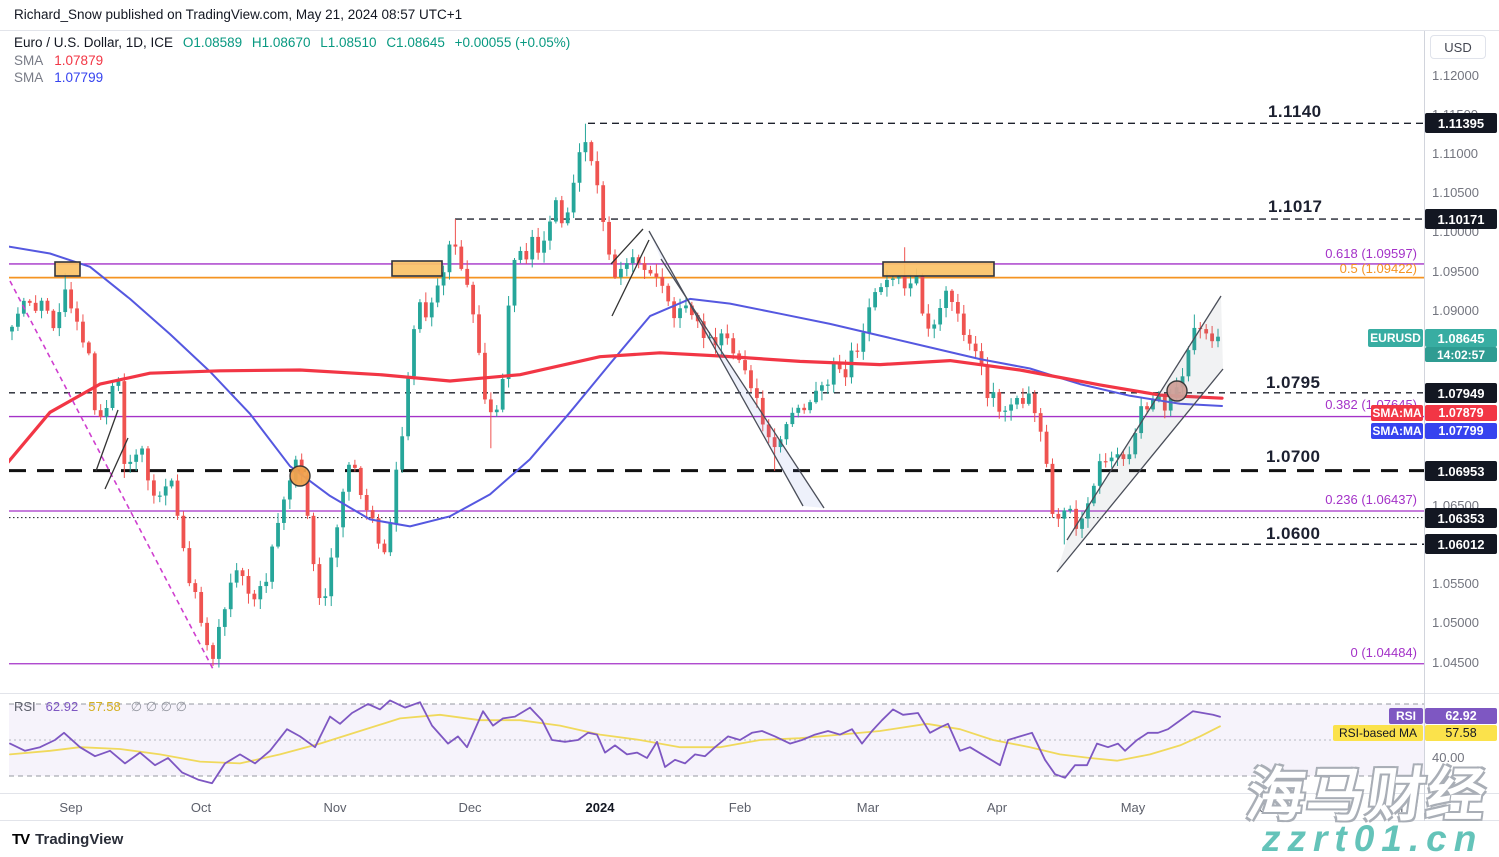  What do you see at coordinates (749, 793) in the screenshot?
I see `time-axis-top-divider` at bounding box center [749, 793].